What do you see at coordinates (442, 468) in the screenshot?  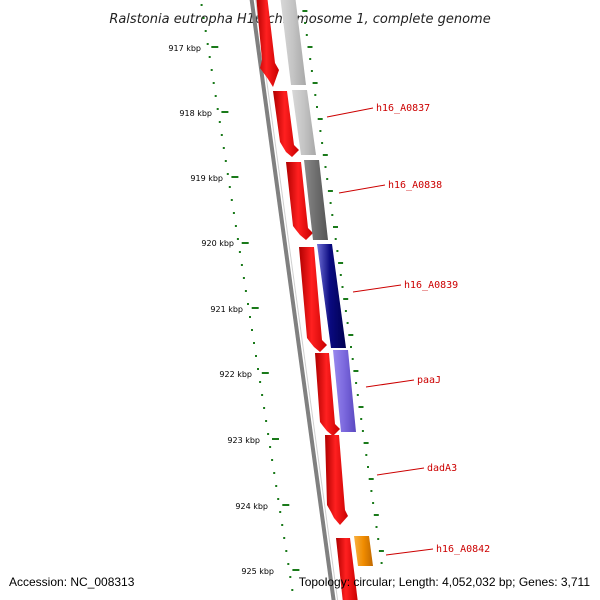 I see `gene-label: dadA3` at bounding box center [442, 468].